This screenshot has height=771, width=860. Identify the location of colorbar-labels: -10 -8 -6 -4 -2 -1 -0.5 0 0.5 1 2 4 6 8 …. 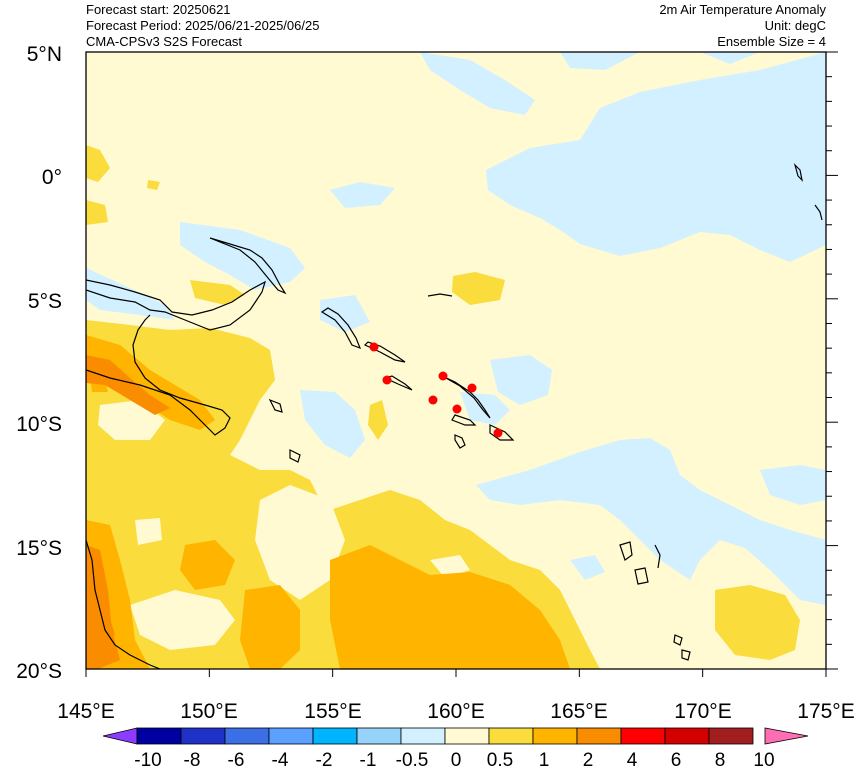
(454, 760).